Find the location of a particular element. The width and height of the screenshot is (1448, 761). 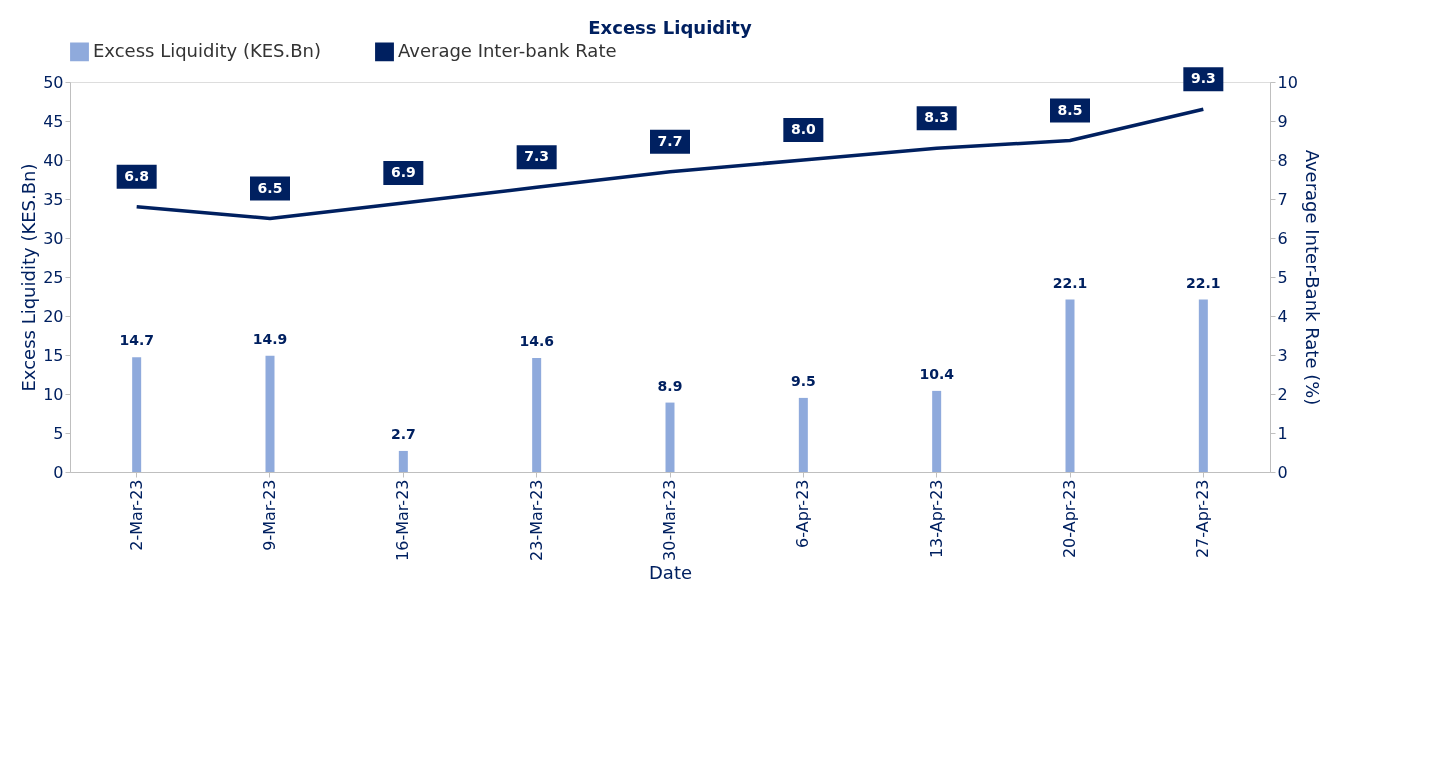

data-label: 9.3 is located at coordinates (1203, 78).